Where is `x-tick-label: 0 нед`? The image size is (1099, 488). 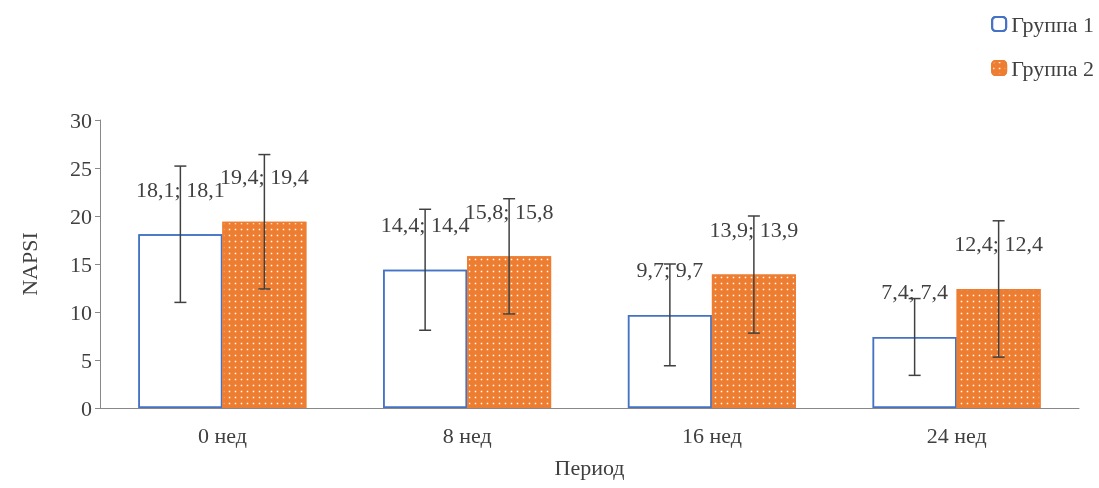 x-tick-label: 0 нед is located at coordinates (222, 435).